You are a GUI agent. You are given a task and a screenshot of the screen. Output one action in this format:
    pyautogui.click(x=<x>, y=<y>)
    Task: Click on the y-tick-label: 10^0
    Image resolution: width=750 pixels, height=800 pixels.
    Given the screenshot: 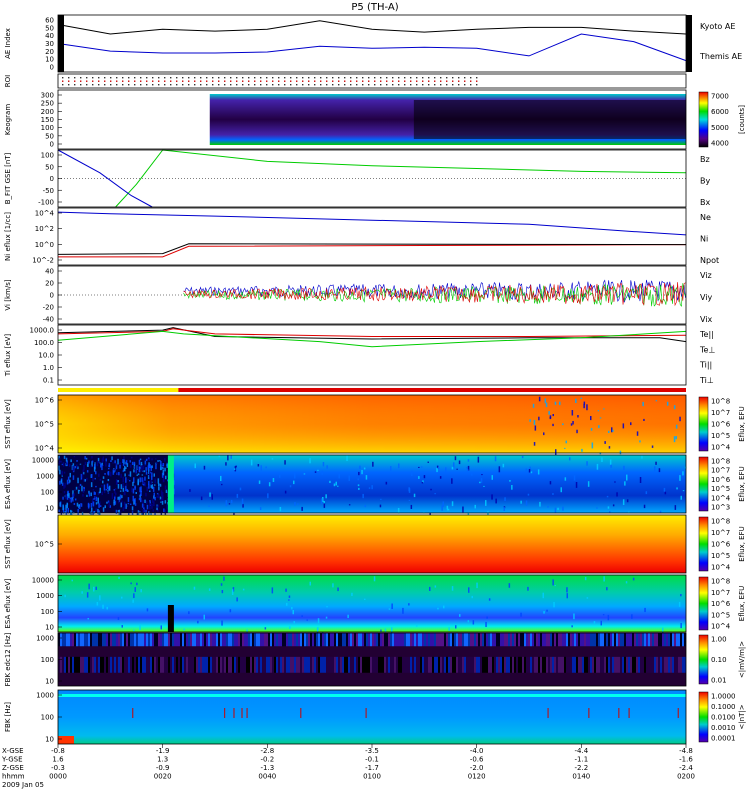 What is the action you would take?
    pyautogui.click(x=44, y=245)
    